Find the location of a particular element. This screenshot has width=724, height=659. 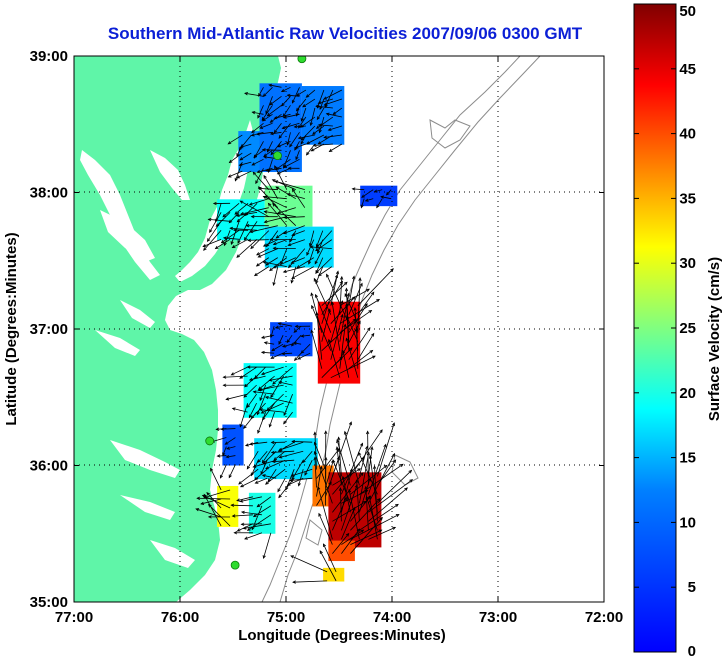

velocity-cell is located at coordinates (233, 445).